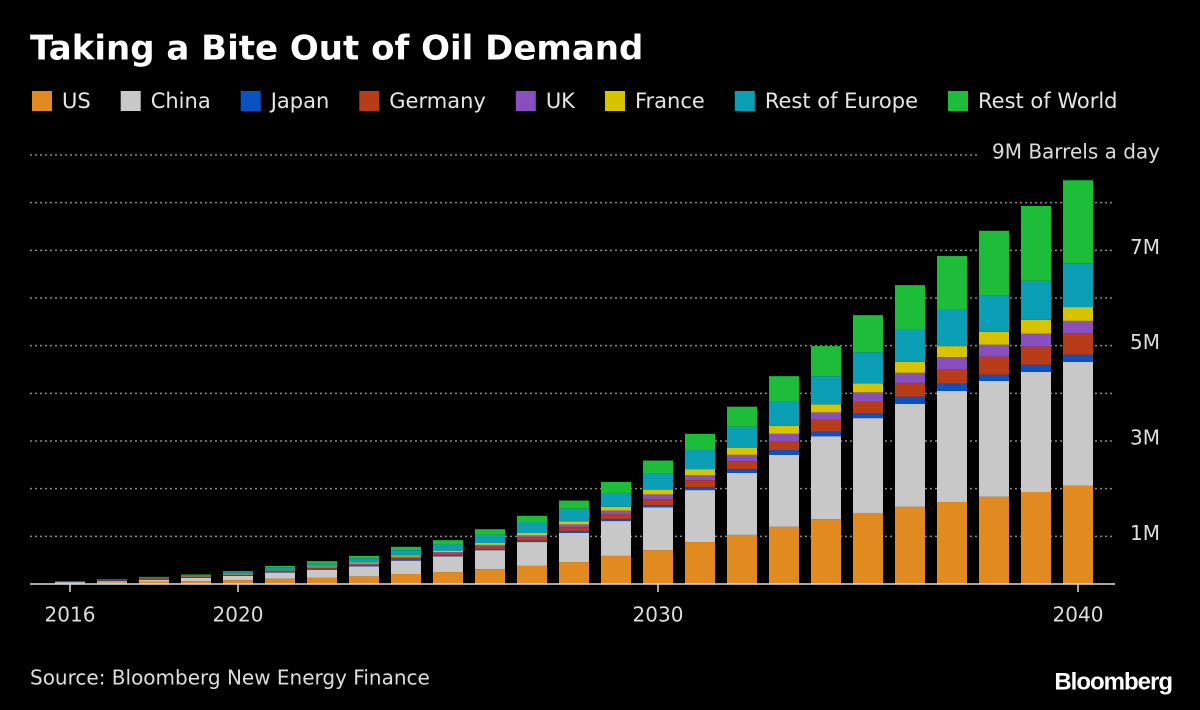  Describe the element at coordinates (299, 101) in the screenshot. I see `legend-label: Japan` at that location.